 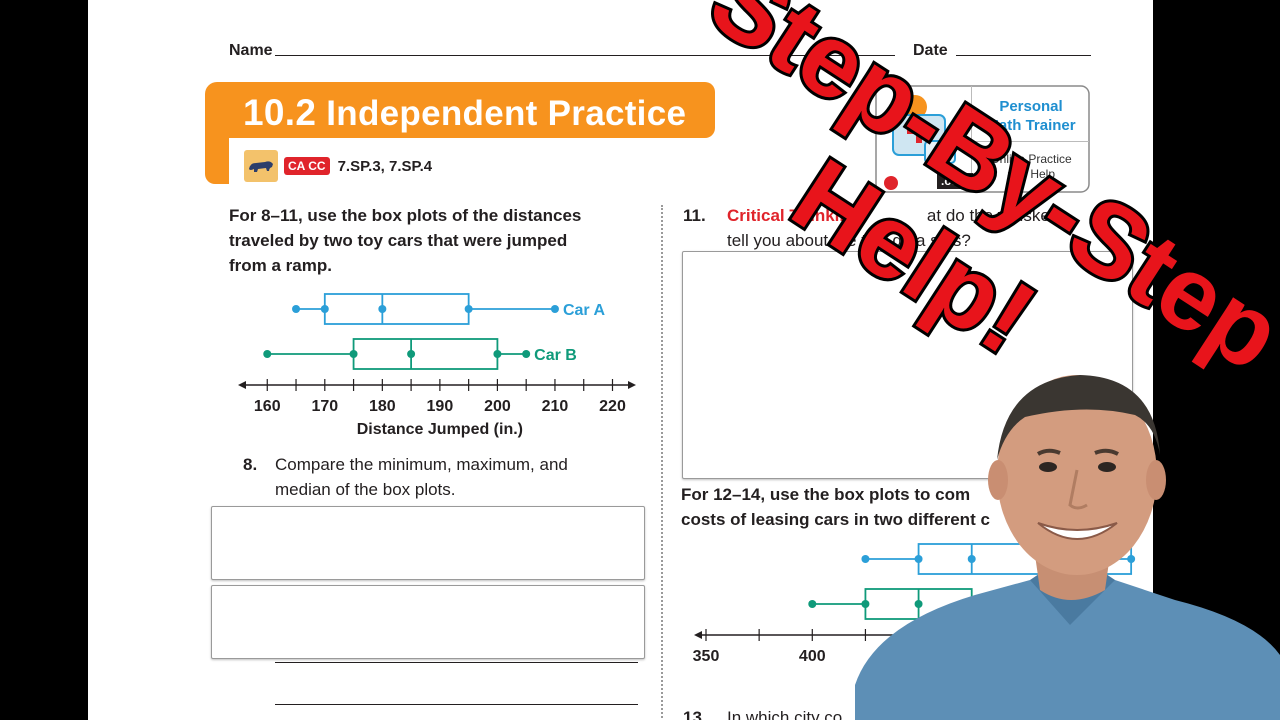 I want to click on right-intro-line2: costs of leasing cars in two different c, so click(x=835, y=519).